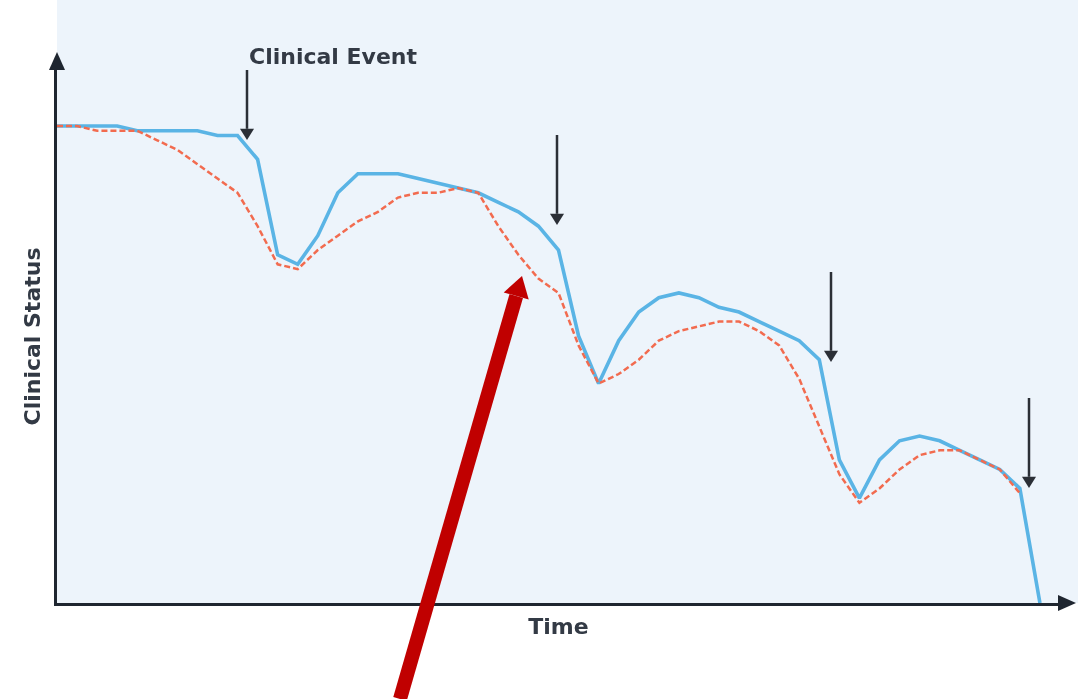  Describe the element at coordinates (33, 336) in the screenshot. I see `y-axis-title: Clinical Status` at that location.